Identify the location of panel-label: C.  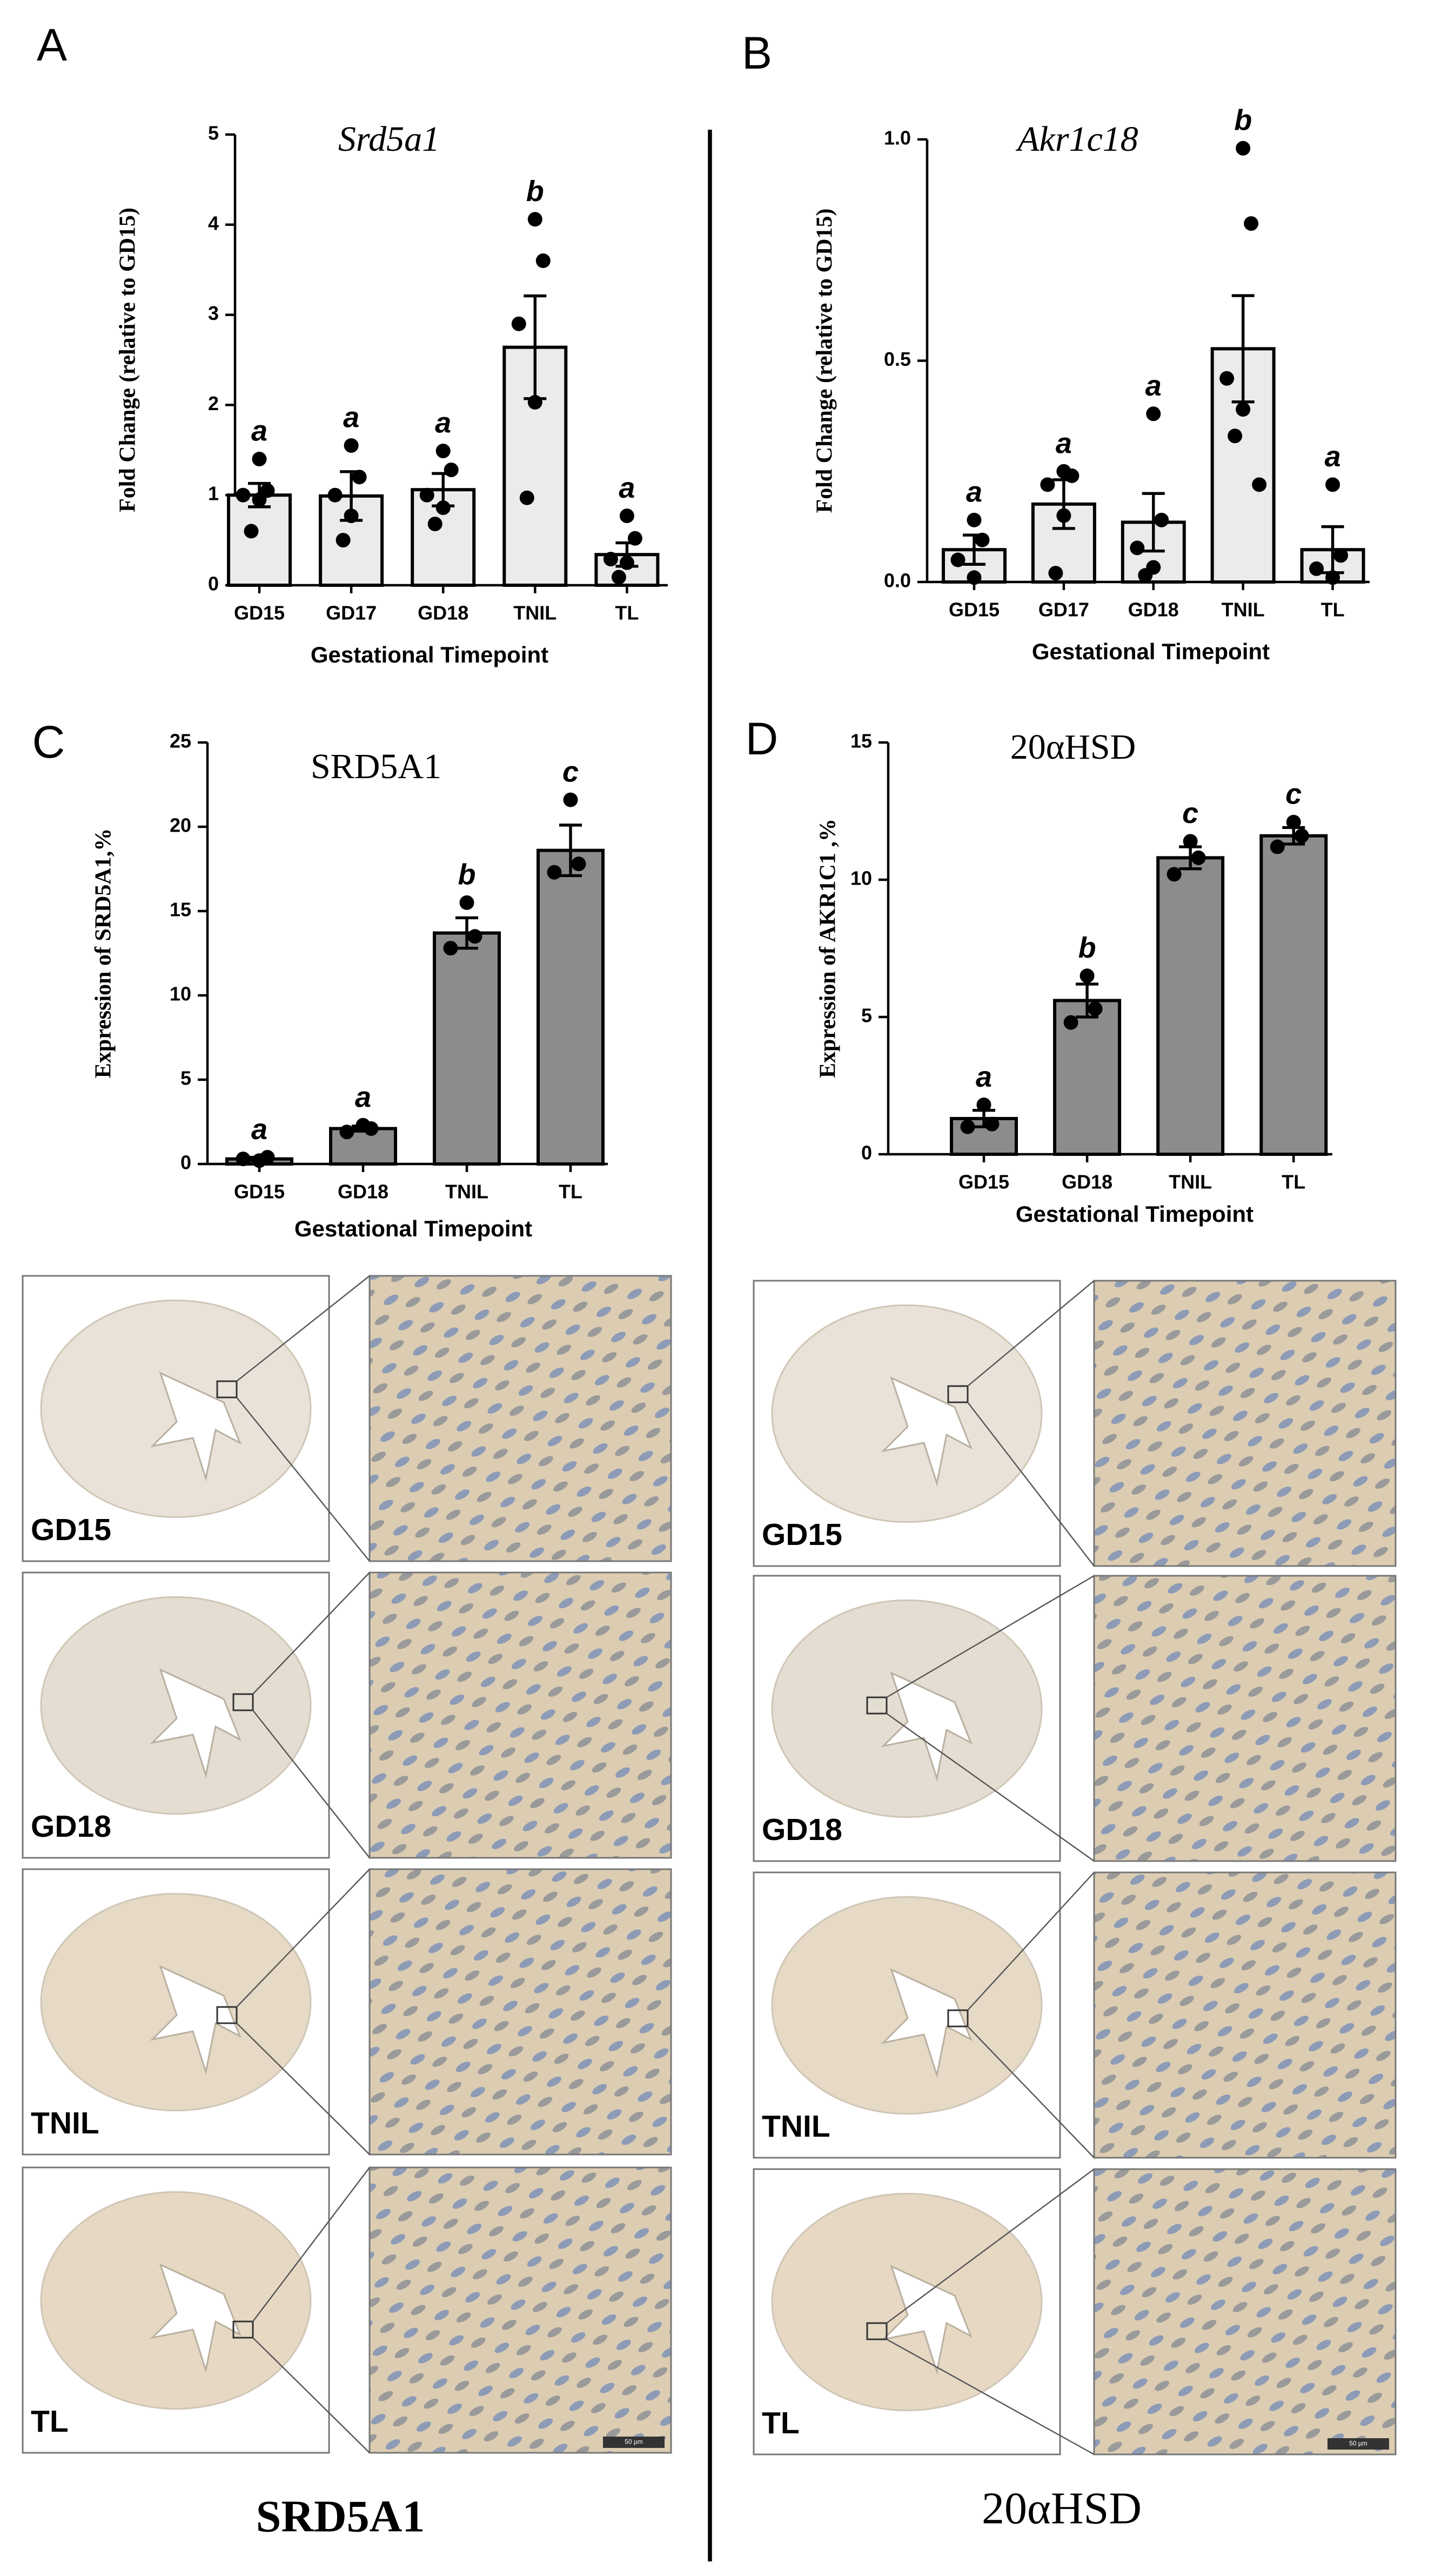
(48, 742).